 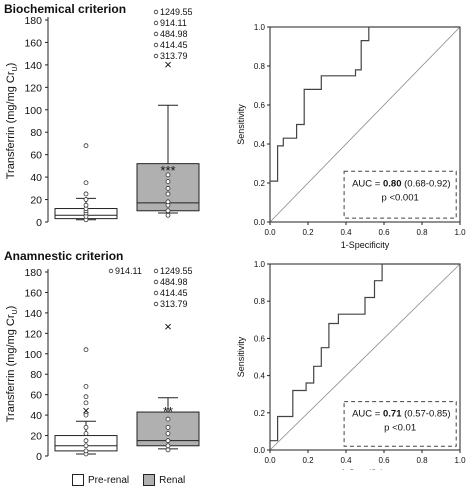 I want to click on section-title-biochemical: Biochemical criterion, so click(x=65, y=9).